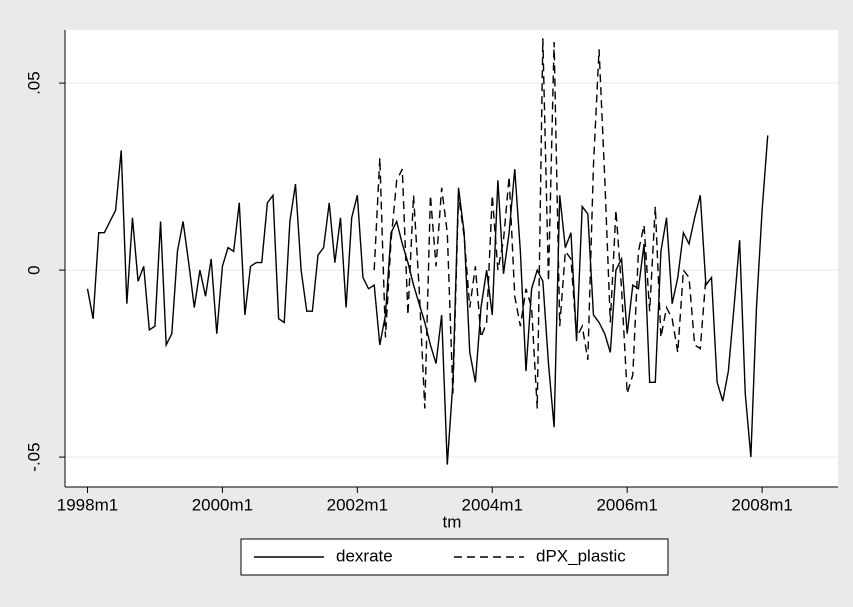 This screenshot has width=853, height=607. Describe the element at coordinates (87, 504) in the screenshot. I see `x-tick-label: 1998m1` at that location.